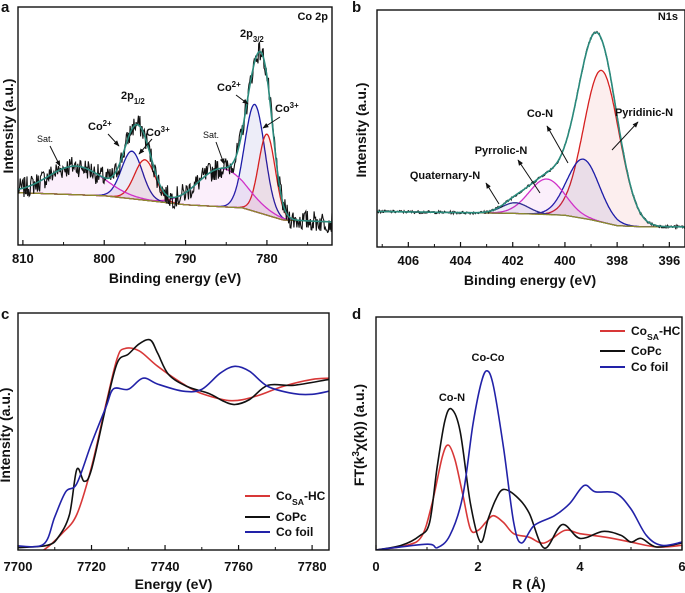  Describe the element at coordinates (18, 566) in the screenshot. I see `x-tick-label: 7700` at that location.